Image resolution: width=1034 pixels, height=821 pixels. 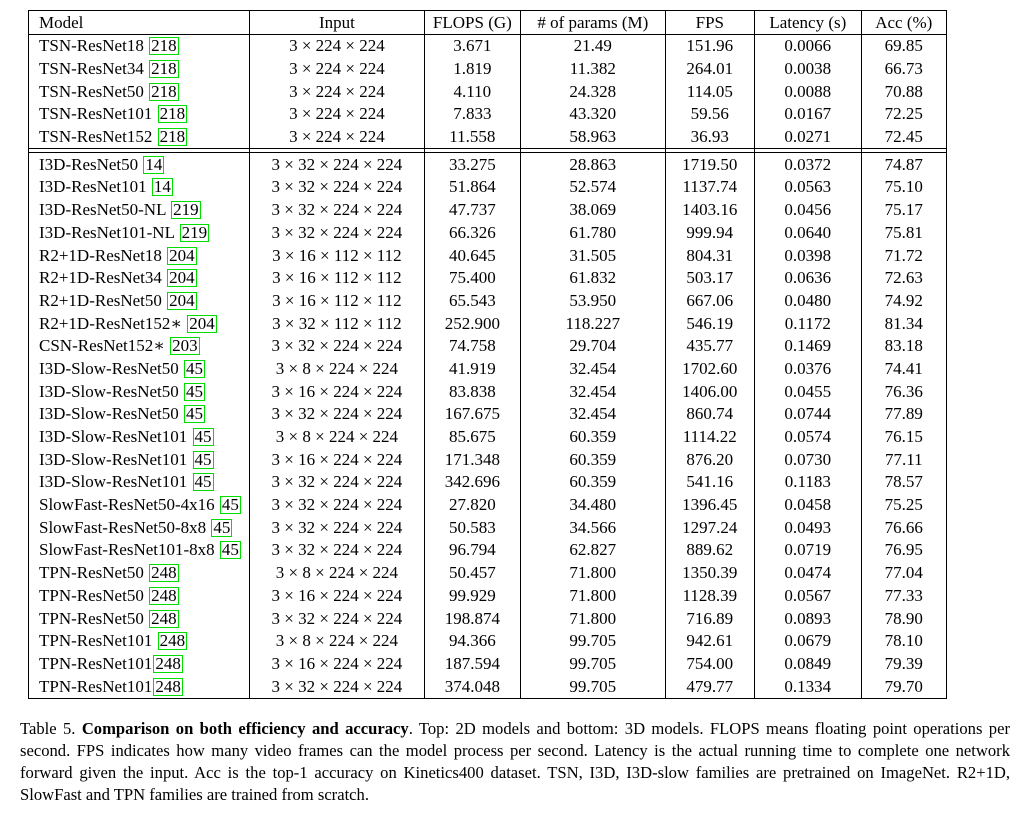 I want to click on cell-latency: 0.0893, so click(x=807, y=618).